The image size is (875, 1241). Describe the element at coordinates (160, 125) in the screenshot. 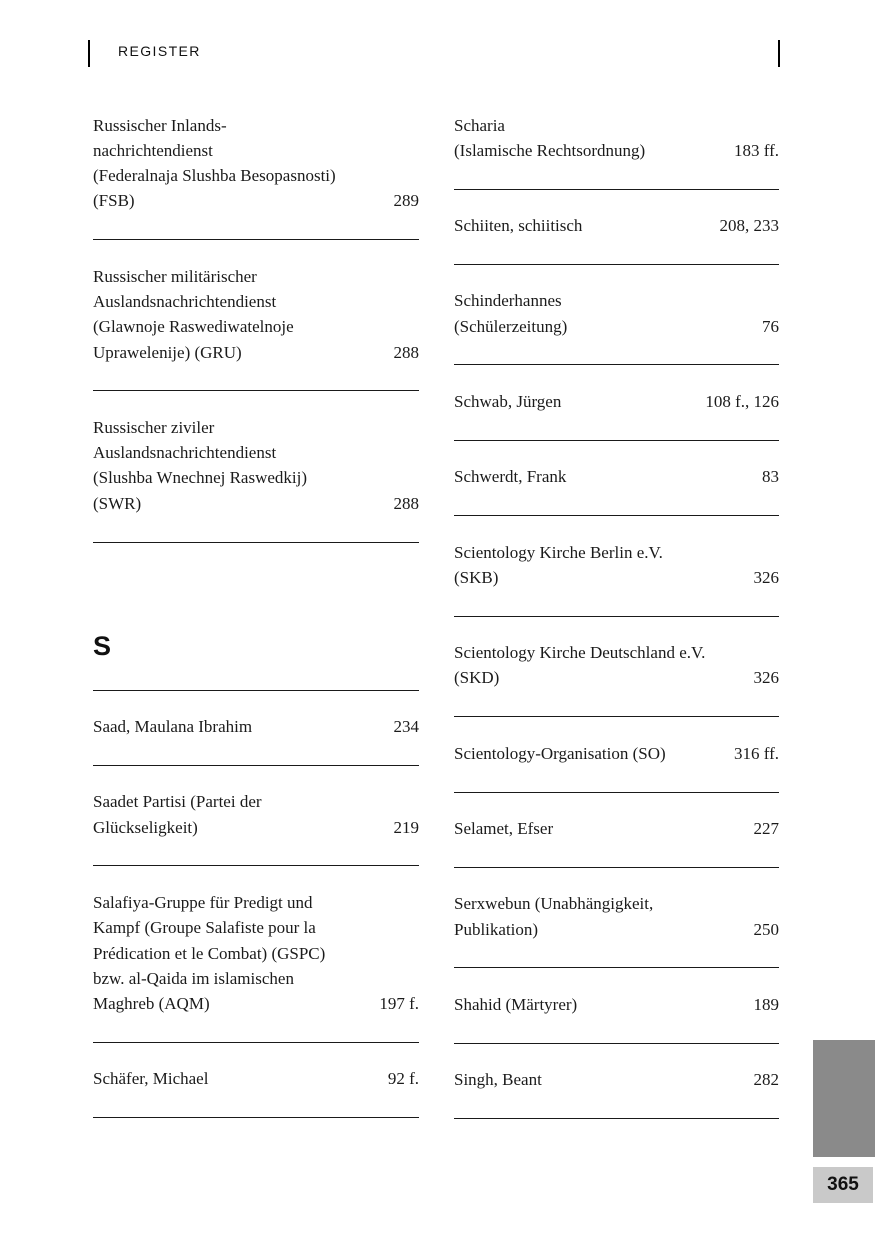

I see `entry-term: Russischer Inlands-` at that location.